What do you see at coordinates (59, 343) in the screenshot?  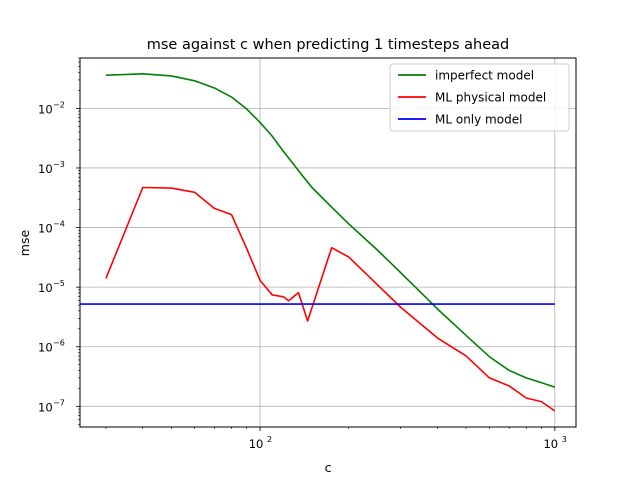 I see `y-tick-exponent: −6` at bounding box center [59, 343].